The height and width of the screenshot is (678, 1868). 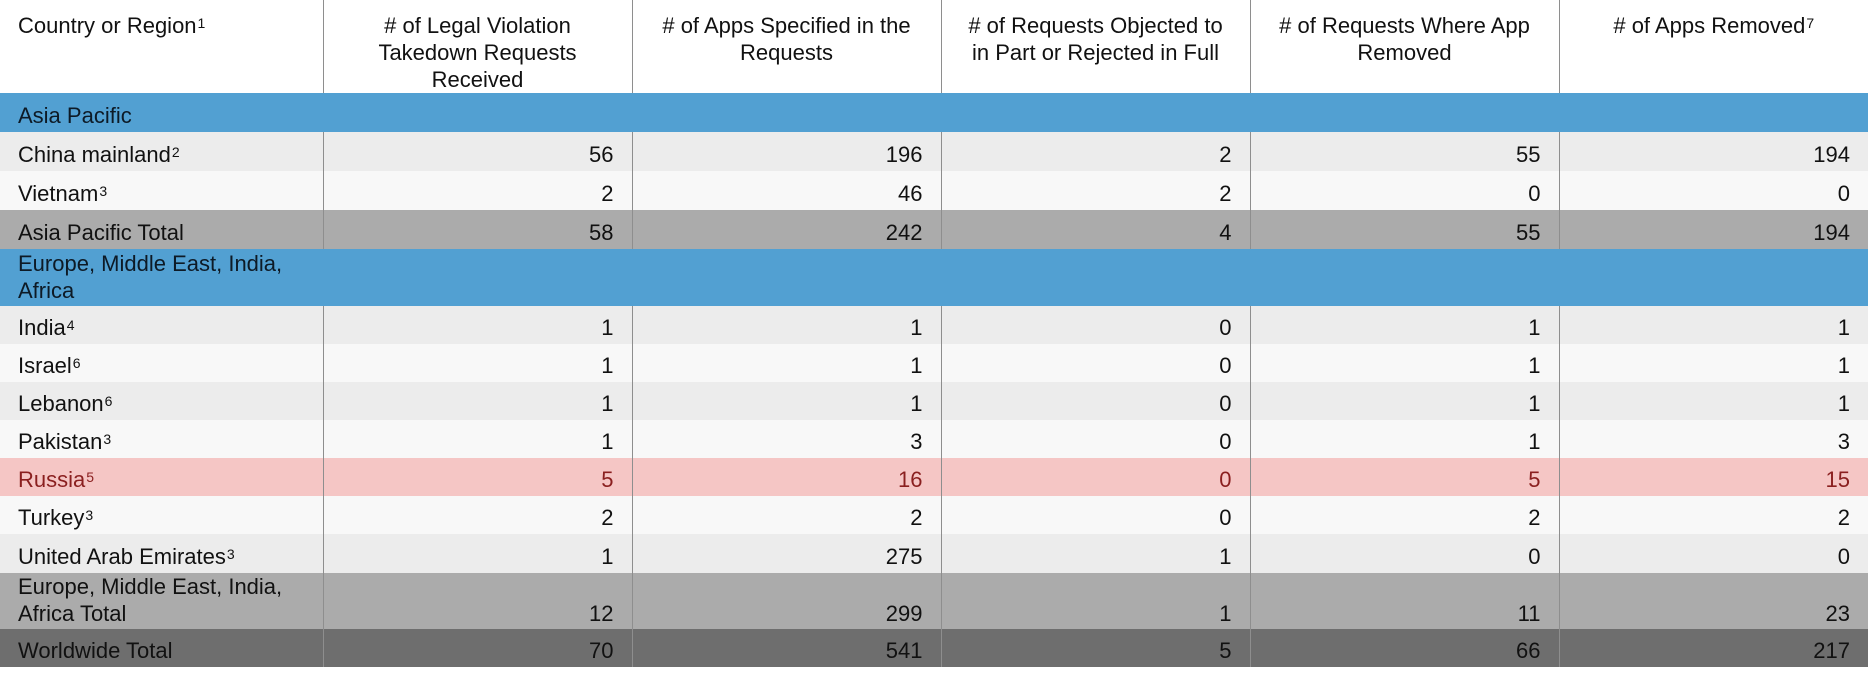 I want to click on country-name: Lebanon6, so click(x=161, y=401).